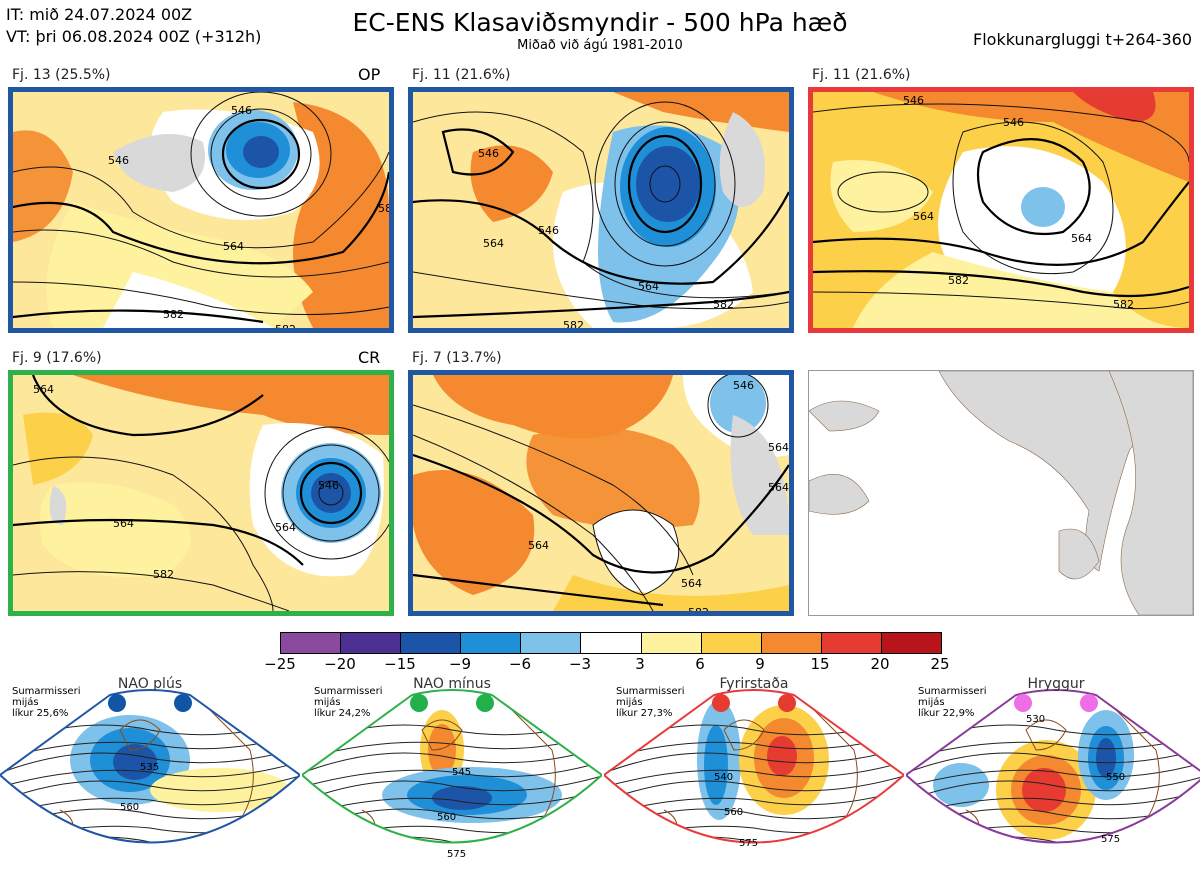 The height and width of the screenshot is (871, 1200). I want to click on cluster-map-5: 546 564 564 564 582 564, so click(601, 493).